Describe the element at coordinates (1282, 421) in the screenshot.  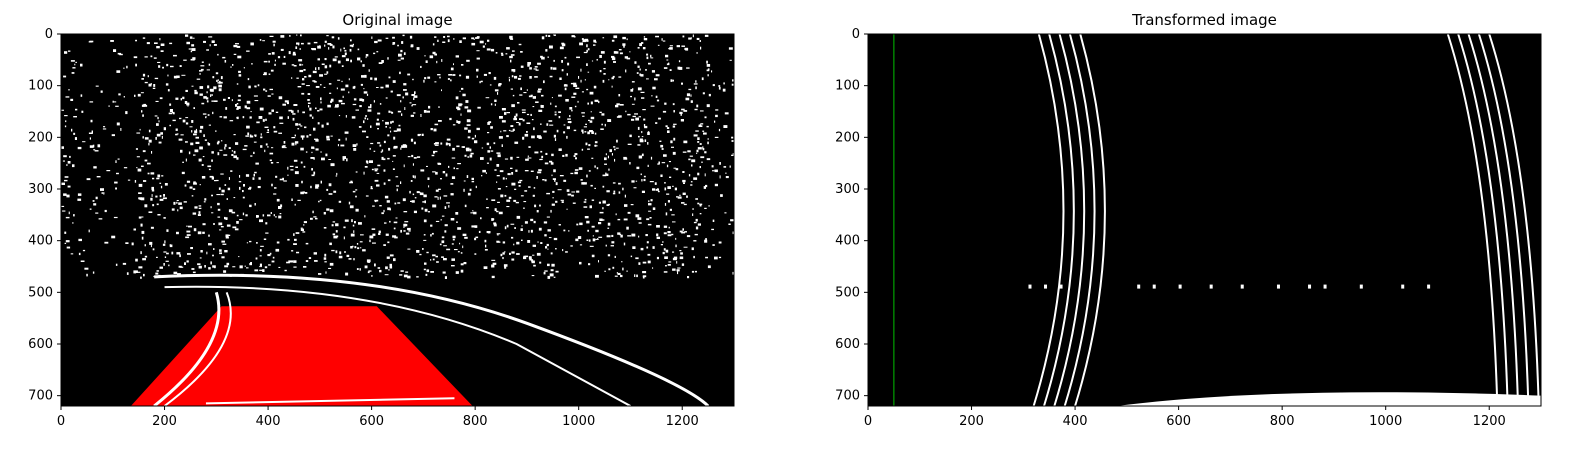
I see `x-tick-label: 800` at that location.